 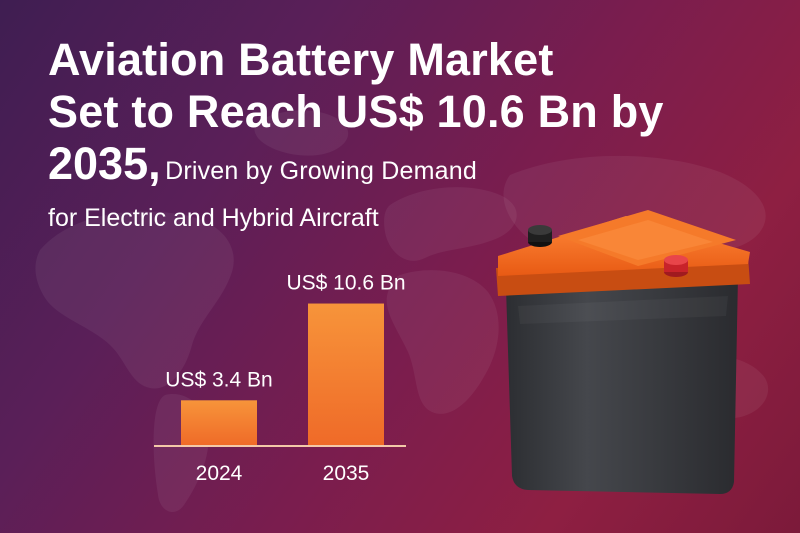 I want to click on headline-line-3: 2035, Driven by Growing Demand, so click(x=398, y=169).